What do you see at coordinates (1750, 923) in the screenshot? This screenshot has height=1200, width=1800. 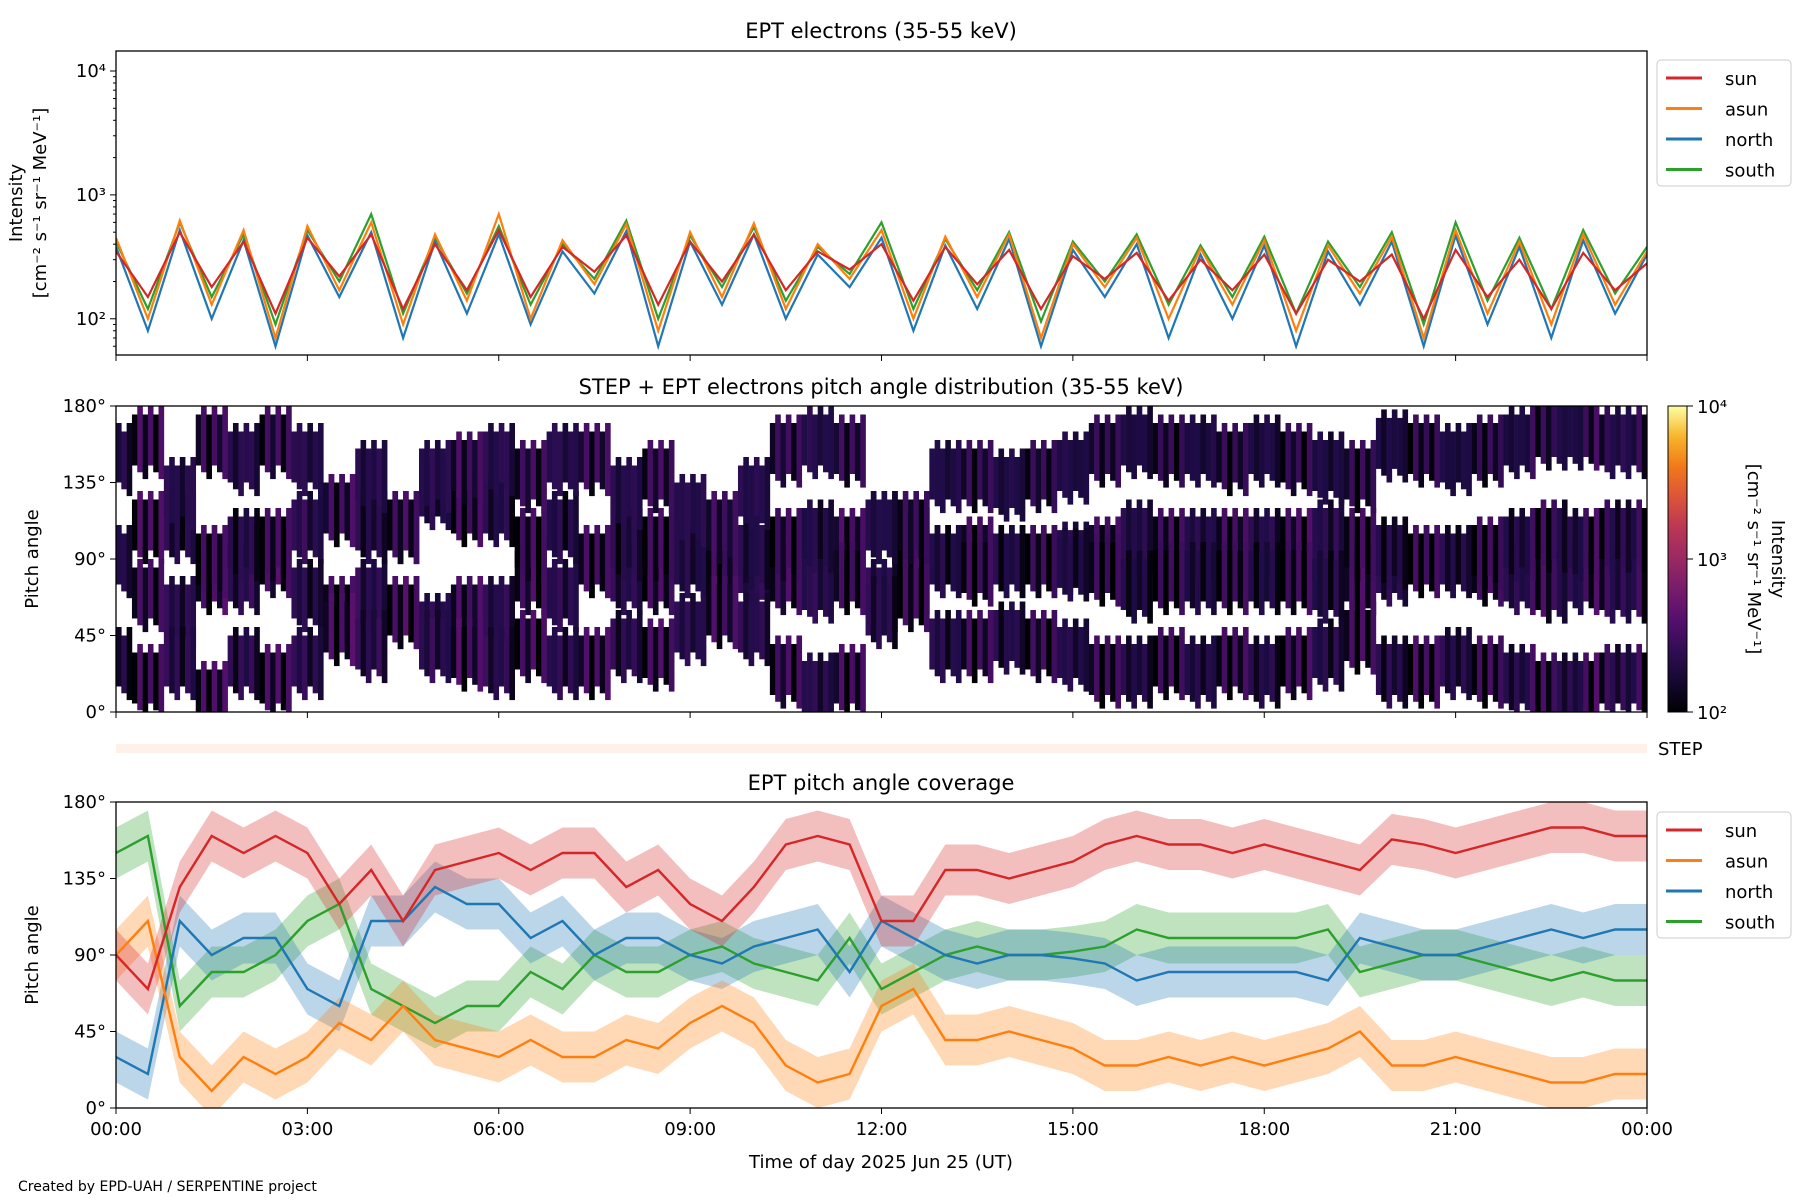 I see `legend-label-south: south` at bounding box center [1750, 923].